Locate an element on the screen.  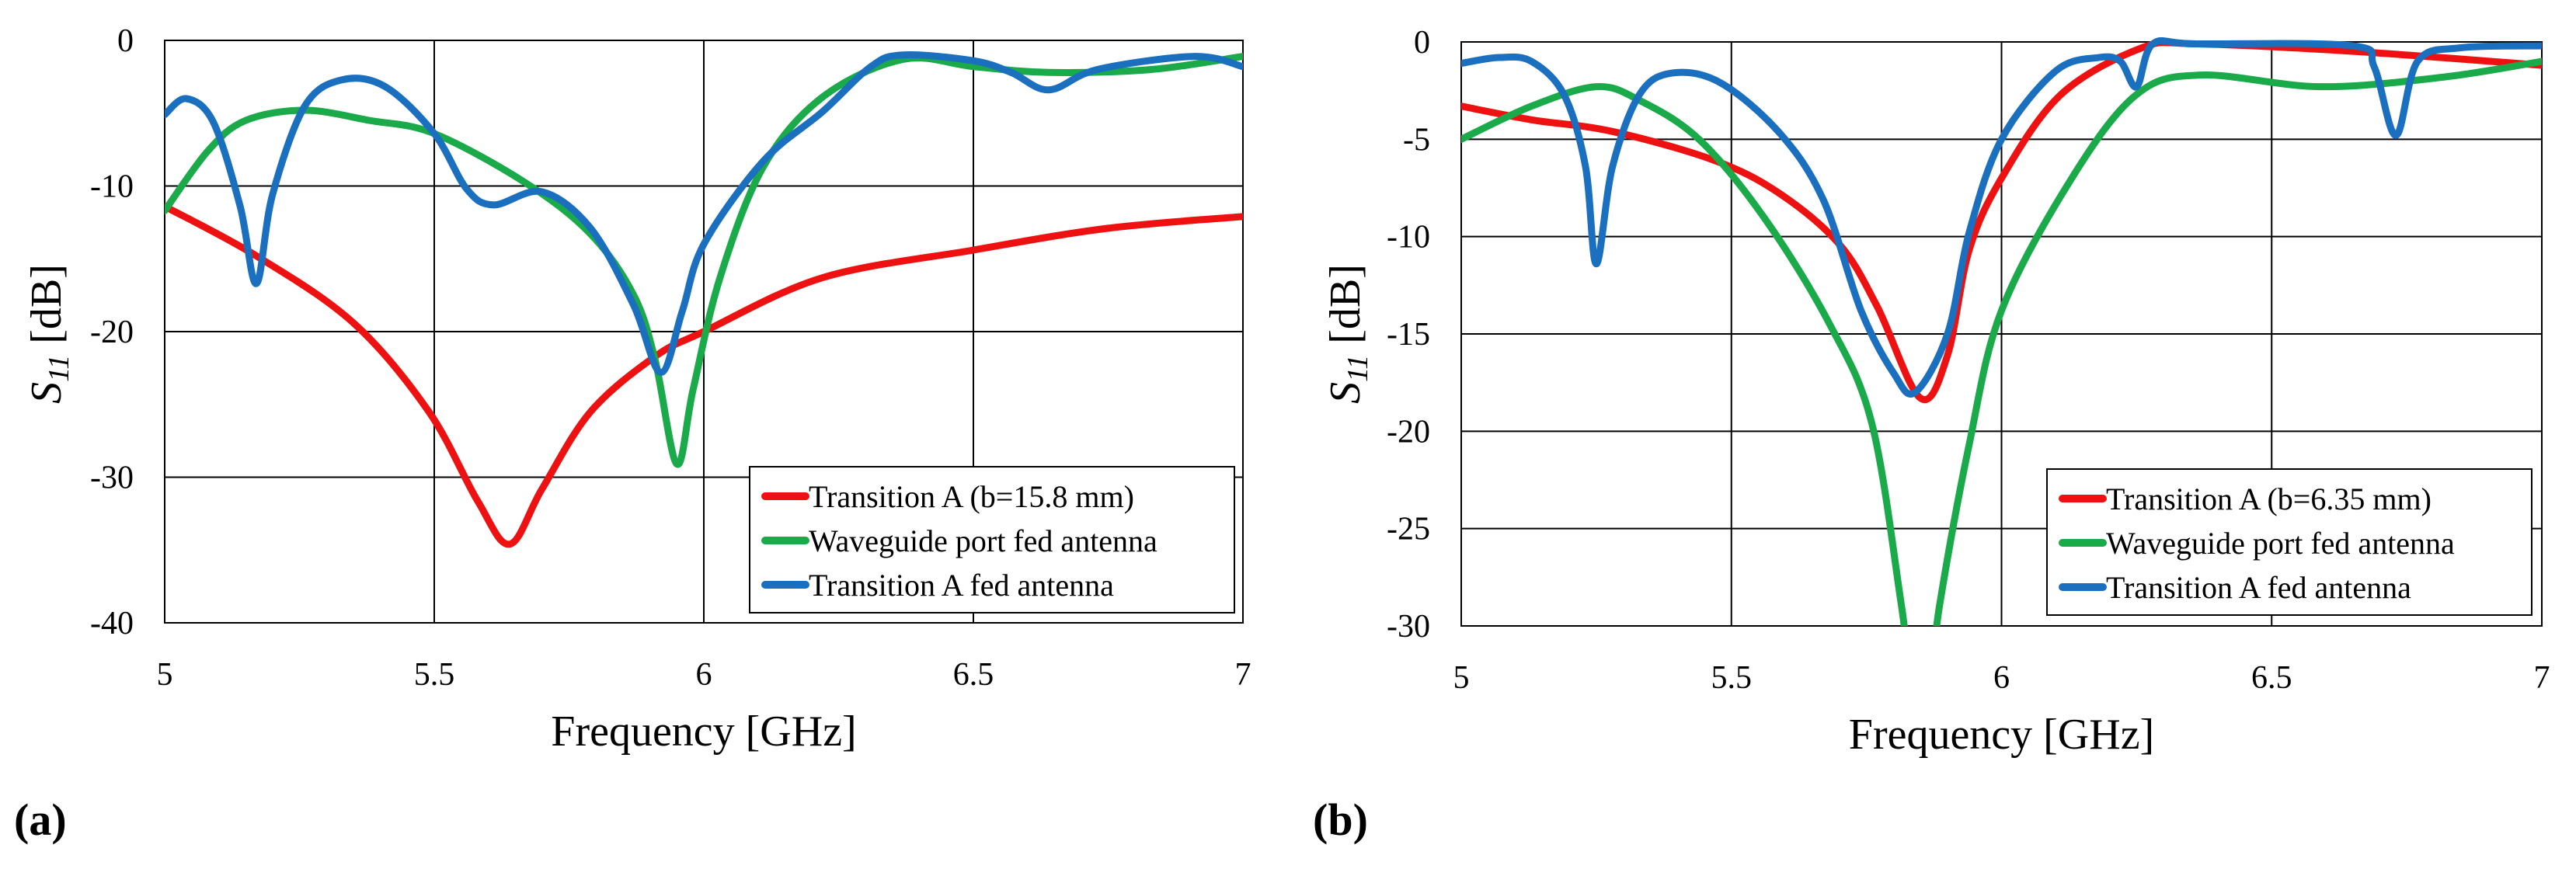
y-tick-label: -15 is located at coordinates (1408, 335).